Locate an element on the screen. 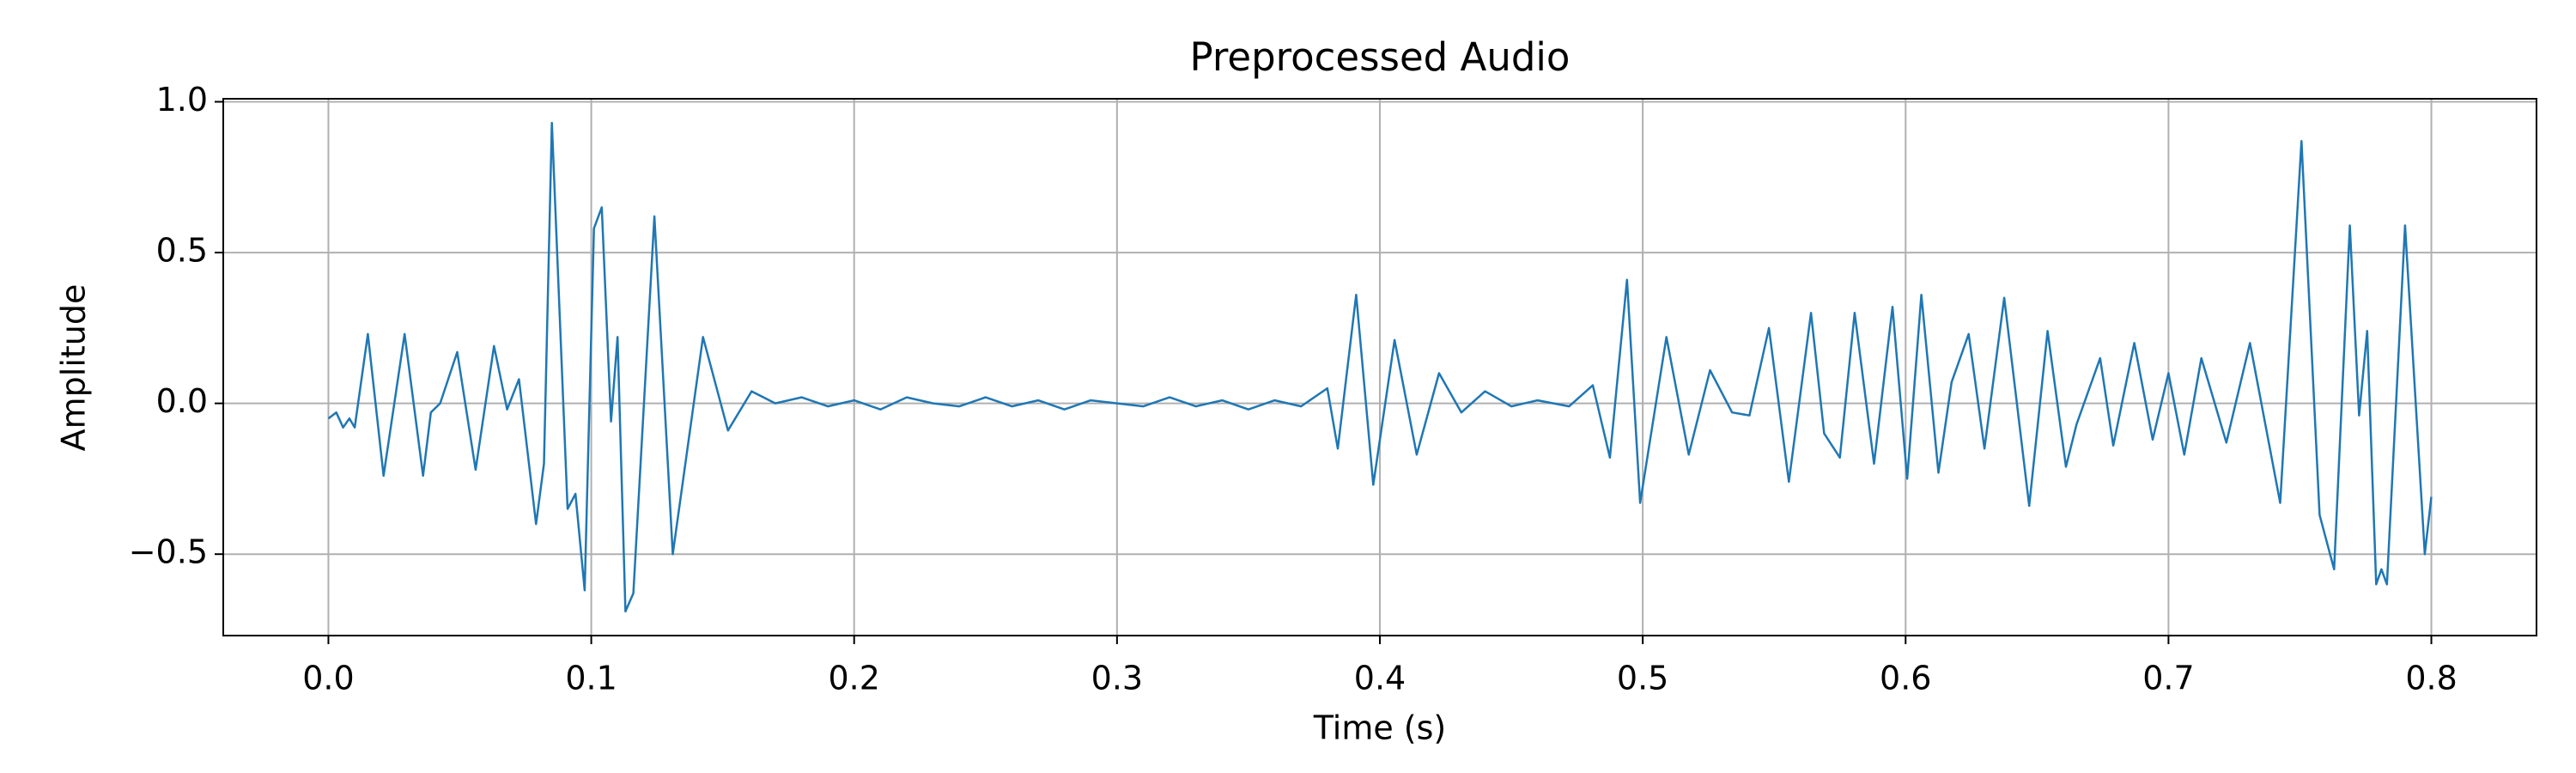 The image size is (2576, 773). x-tick-label: 0.7 is located at coordinates (2168, 678).